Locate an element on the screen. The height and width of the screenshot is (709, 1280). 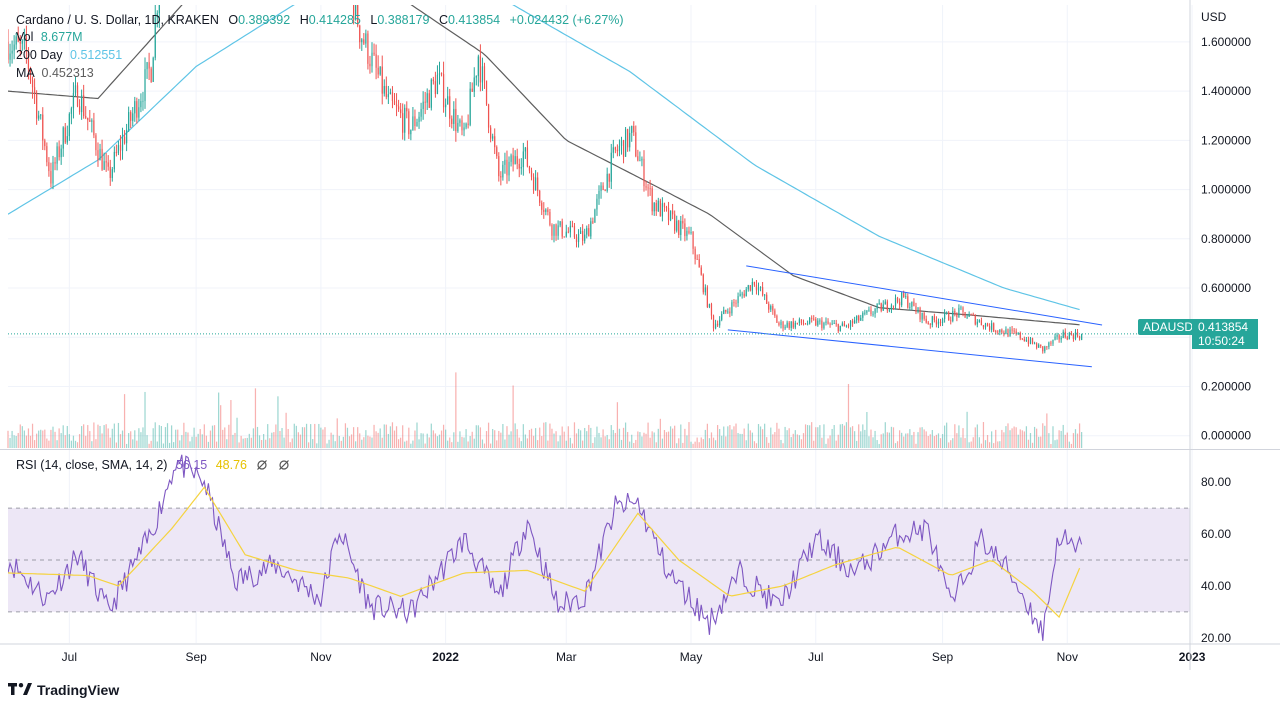
time-axis-label: 2023 is located at coordinates (1192, 657).